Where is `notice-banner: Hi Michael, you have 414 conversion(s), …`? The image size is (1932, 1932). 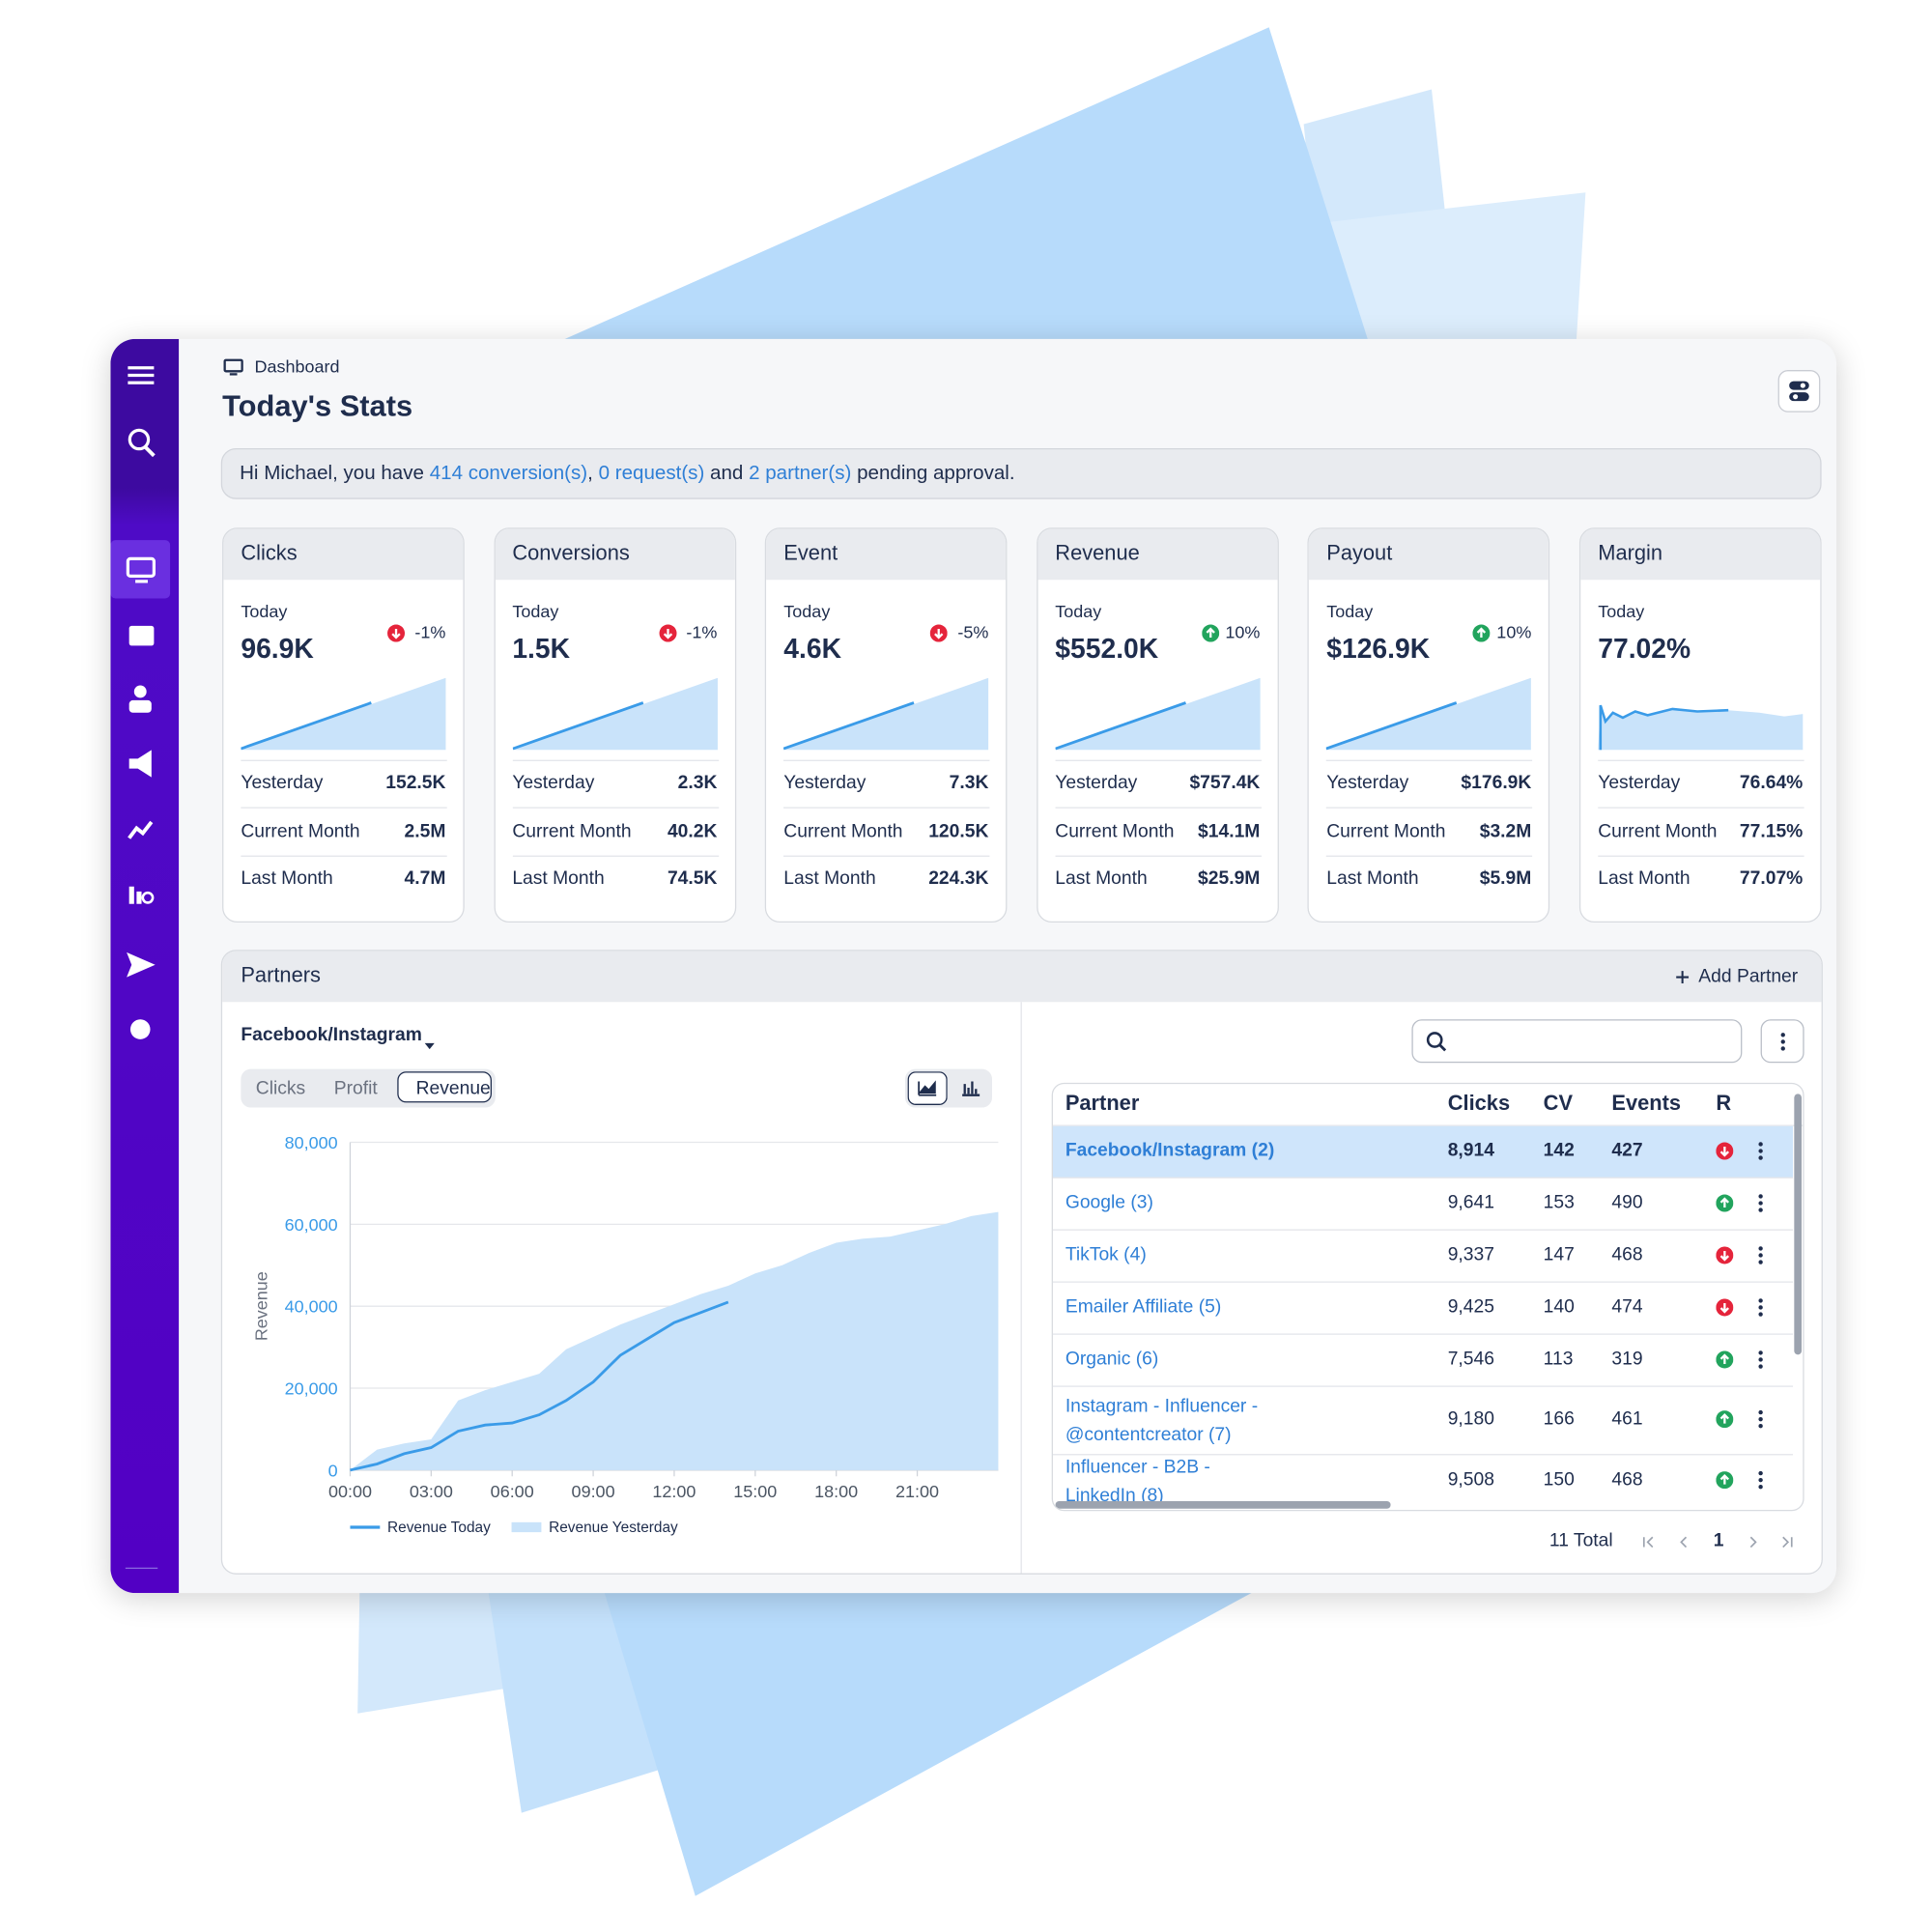 notice-banner: Hi Michael, you have 414 conversion(s), … is located at coordinates (1021, 473).